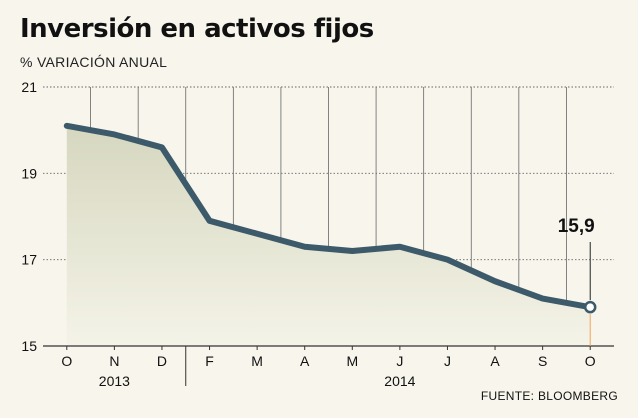 The image size is (638, 418). Describe the element at coordinates (549, 396) in the screenshot. I see `source-note: FUENTE: BLOOMBERG` at that location.